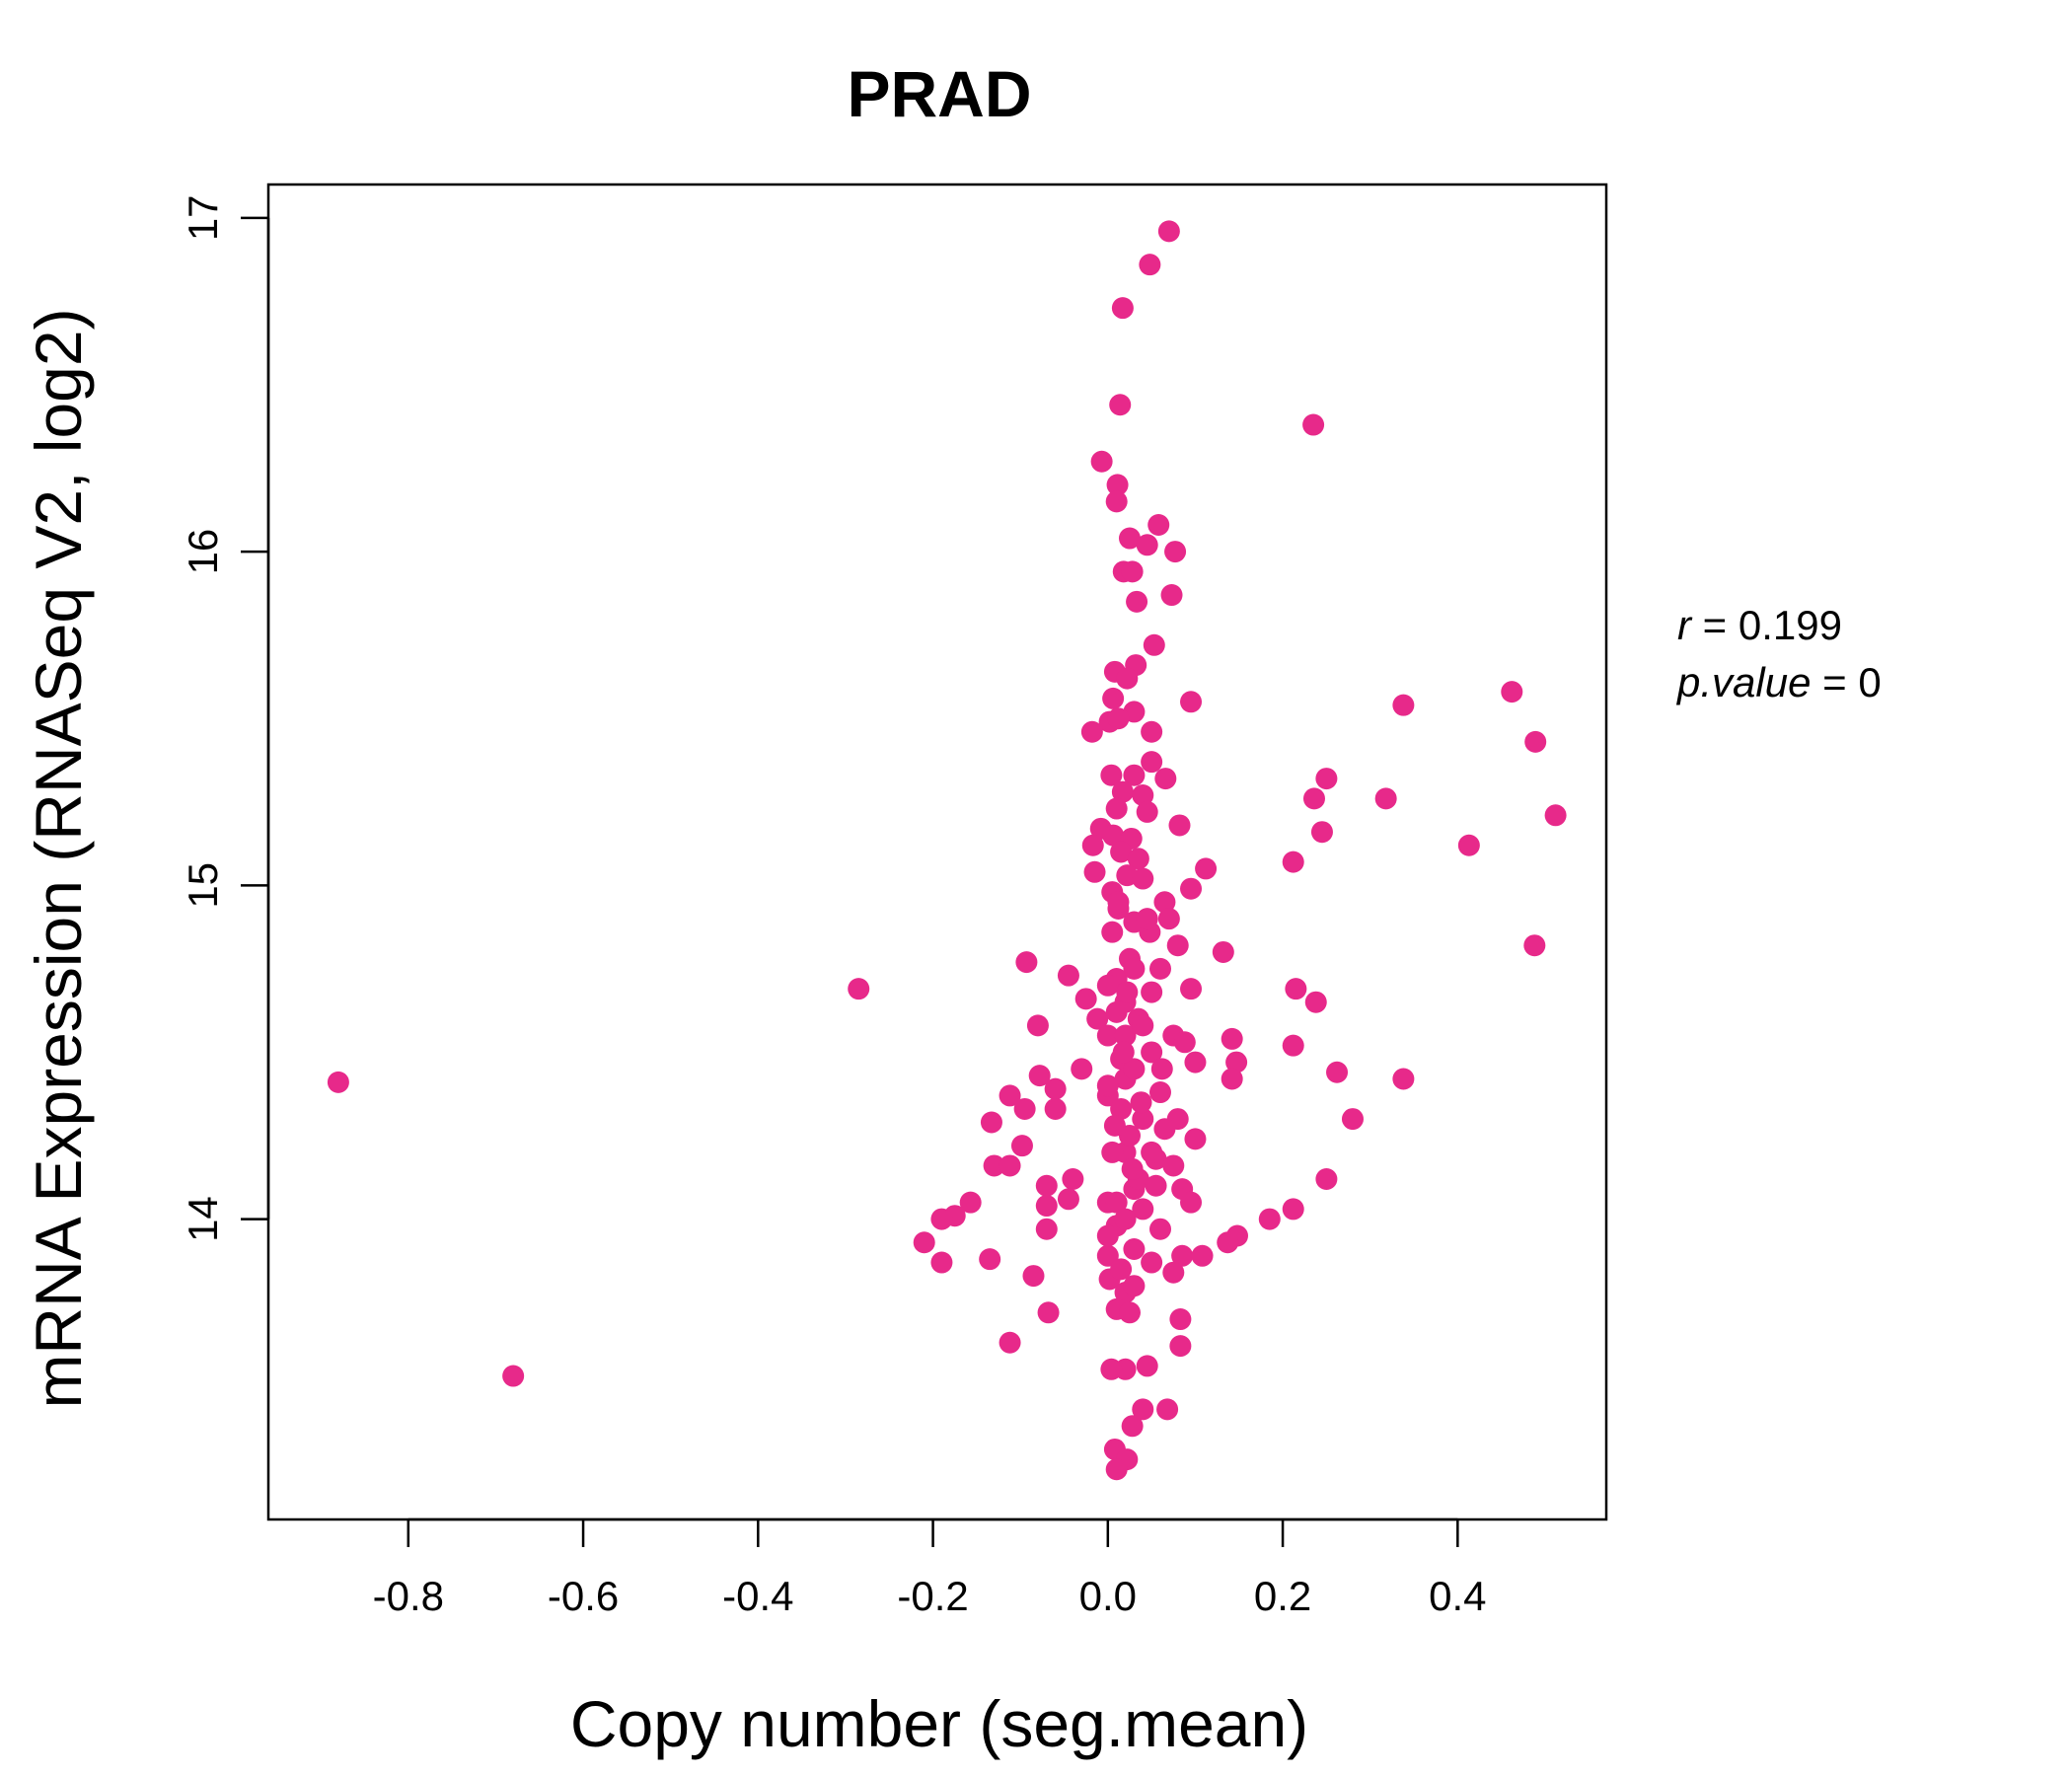  Describe the element at coordinates (203, 1219) in the screenshot. I see `y-tick-label: 14` at that location.